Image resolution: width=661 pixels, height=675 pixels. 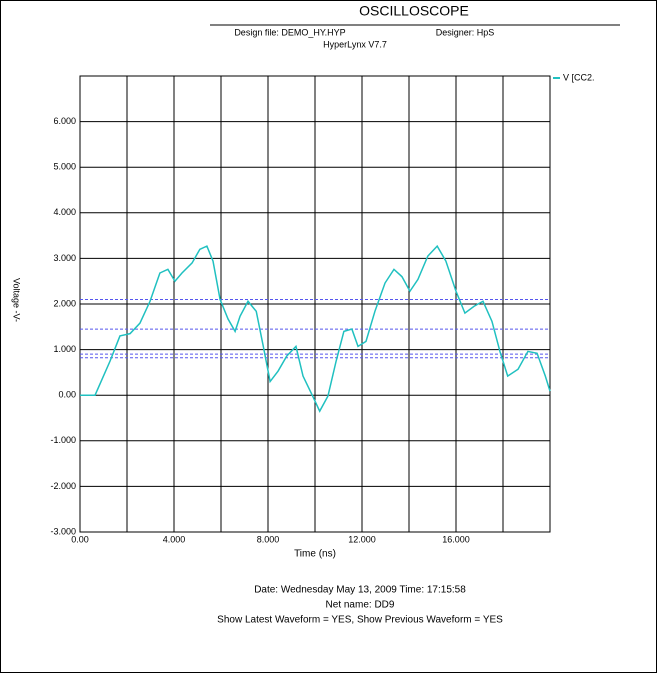 What do you see at coordinates (174, 539) in the screenshot?
I see `x-tick-label: 4.000` at bounding box center [174, 539].